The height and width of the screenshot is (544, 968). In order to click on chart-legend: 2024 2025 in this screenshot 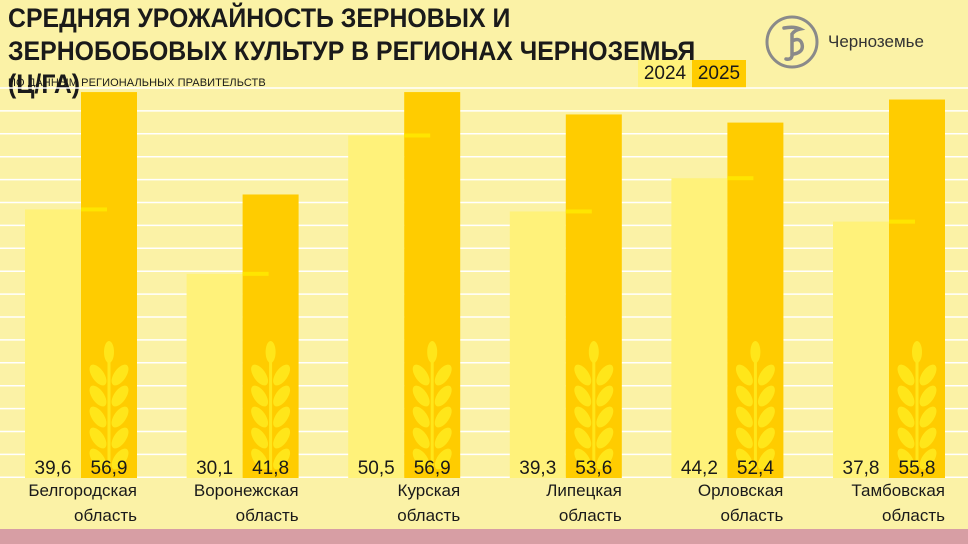, I will do `click(692, 74)`.